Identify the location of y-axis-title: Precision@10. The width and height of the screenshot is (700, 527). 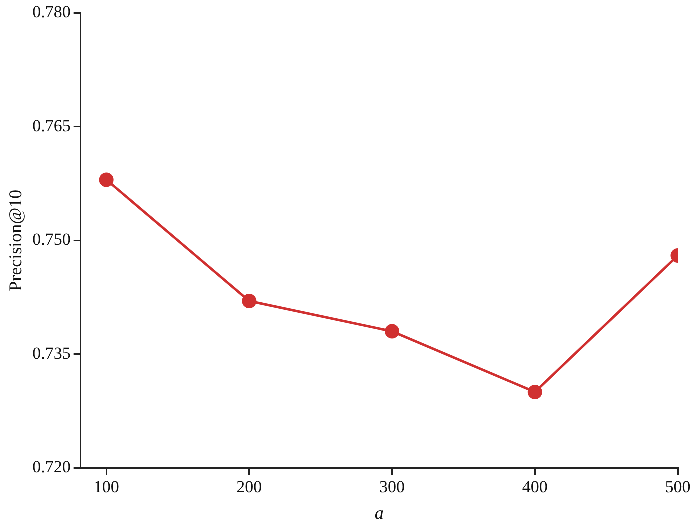
(16, 241).